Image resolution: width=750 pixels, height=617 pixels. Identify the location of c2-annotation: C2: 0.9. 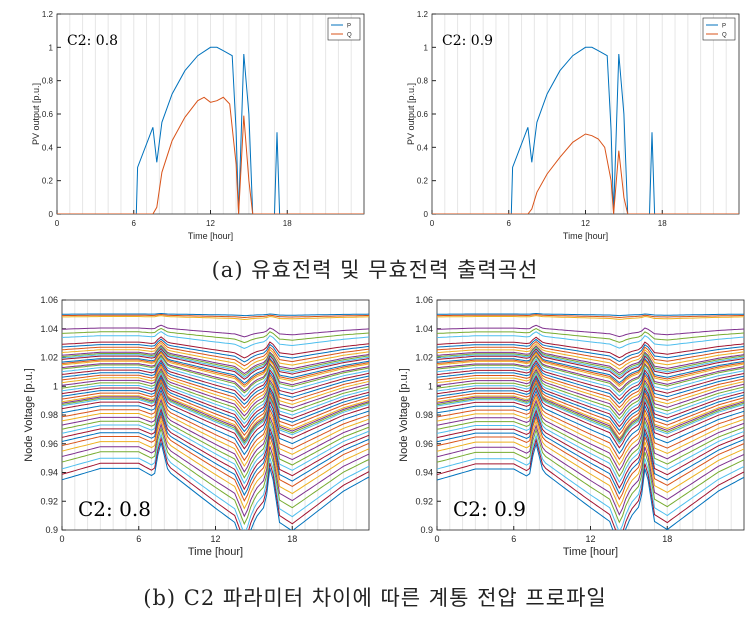
(467, 41).